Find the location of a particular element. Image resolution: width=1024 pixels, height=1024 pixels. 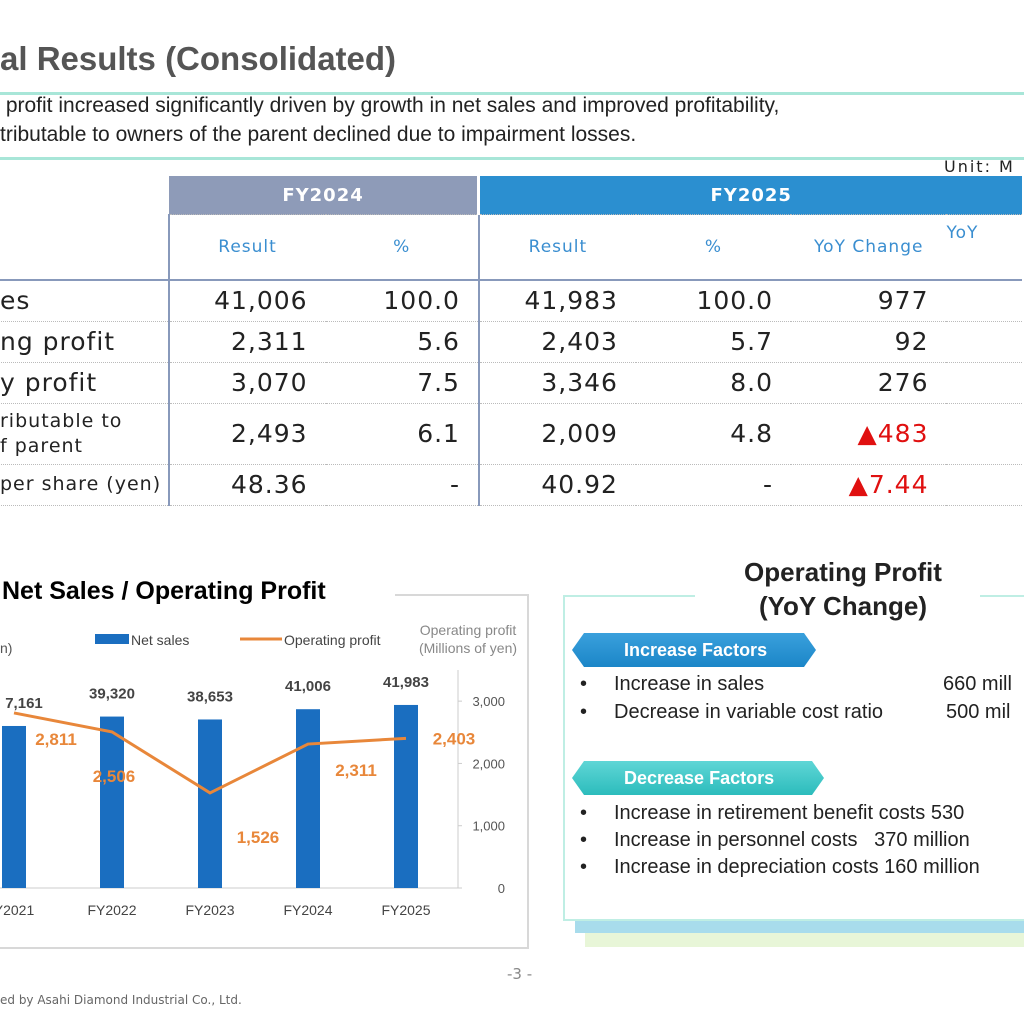

sub-row: Result% Result% YoY Change YoY is located at coordinates (511, 247).